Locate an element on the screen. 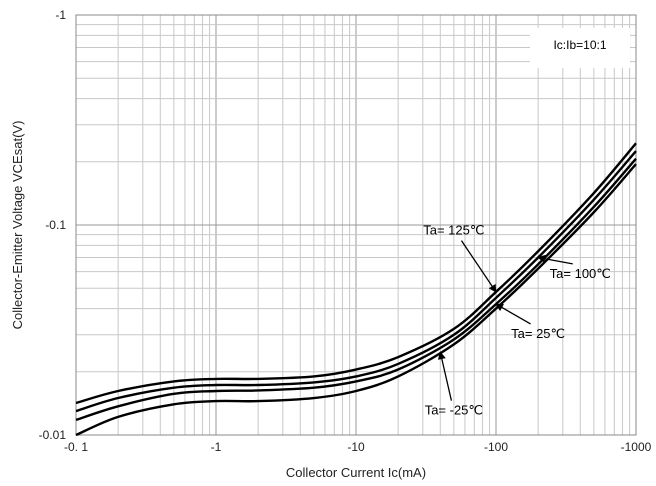 This screenshot has height=486, width=656. y-tick-label: -0.01 is located at coordinates (53, 435).